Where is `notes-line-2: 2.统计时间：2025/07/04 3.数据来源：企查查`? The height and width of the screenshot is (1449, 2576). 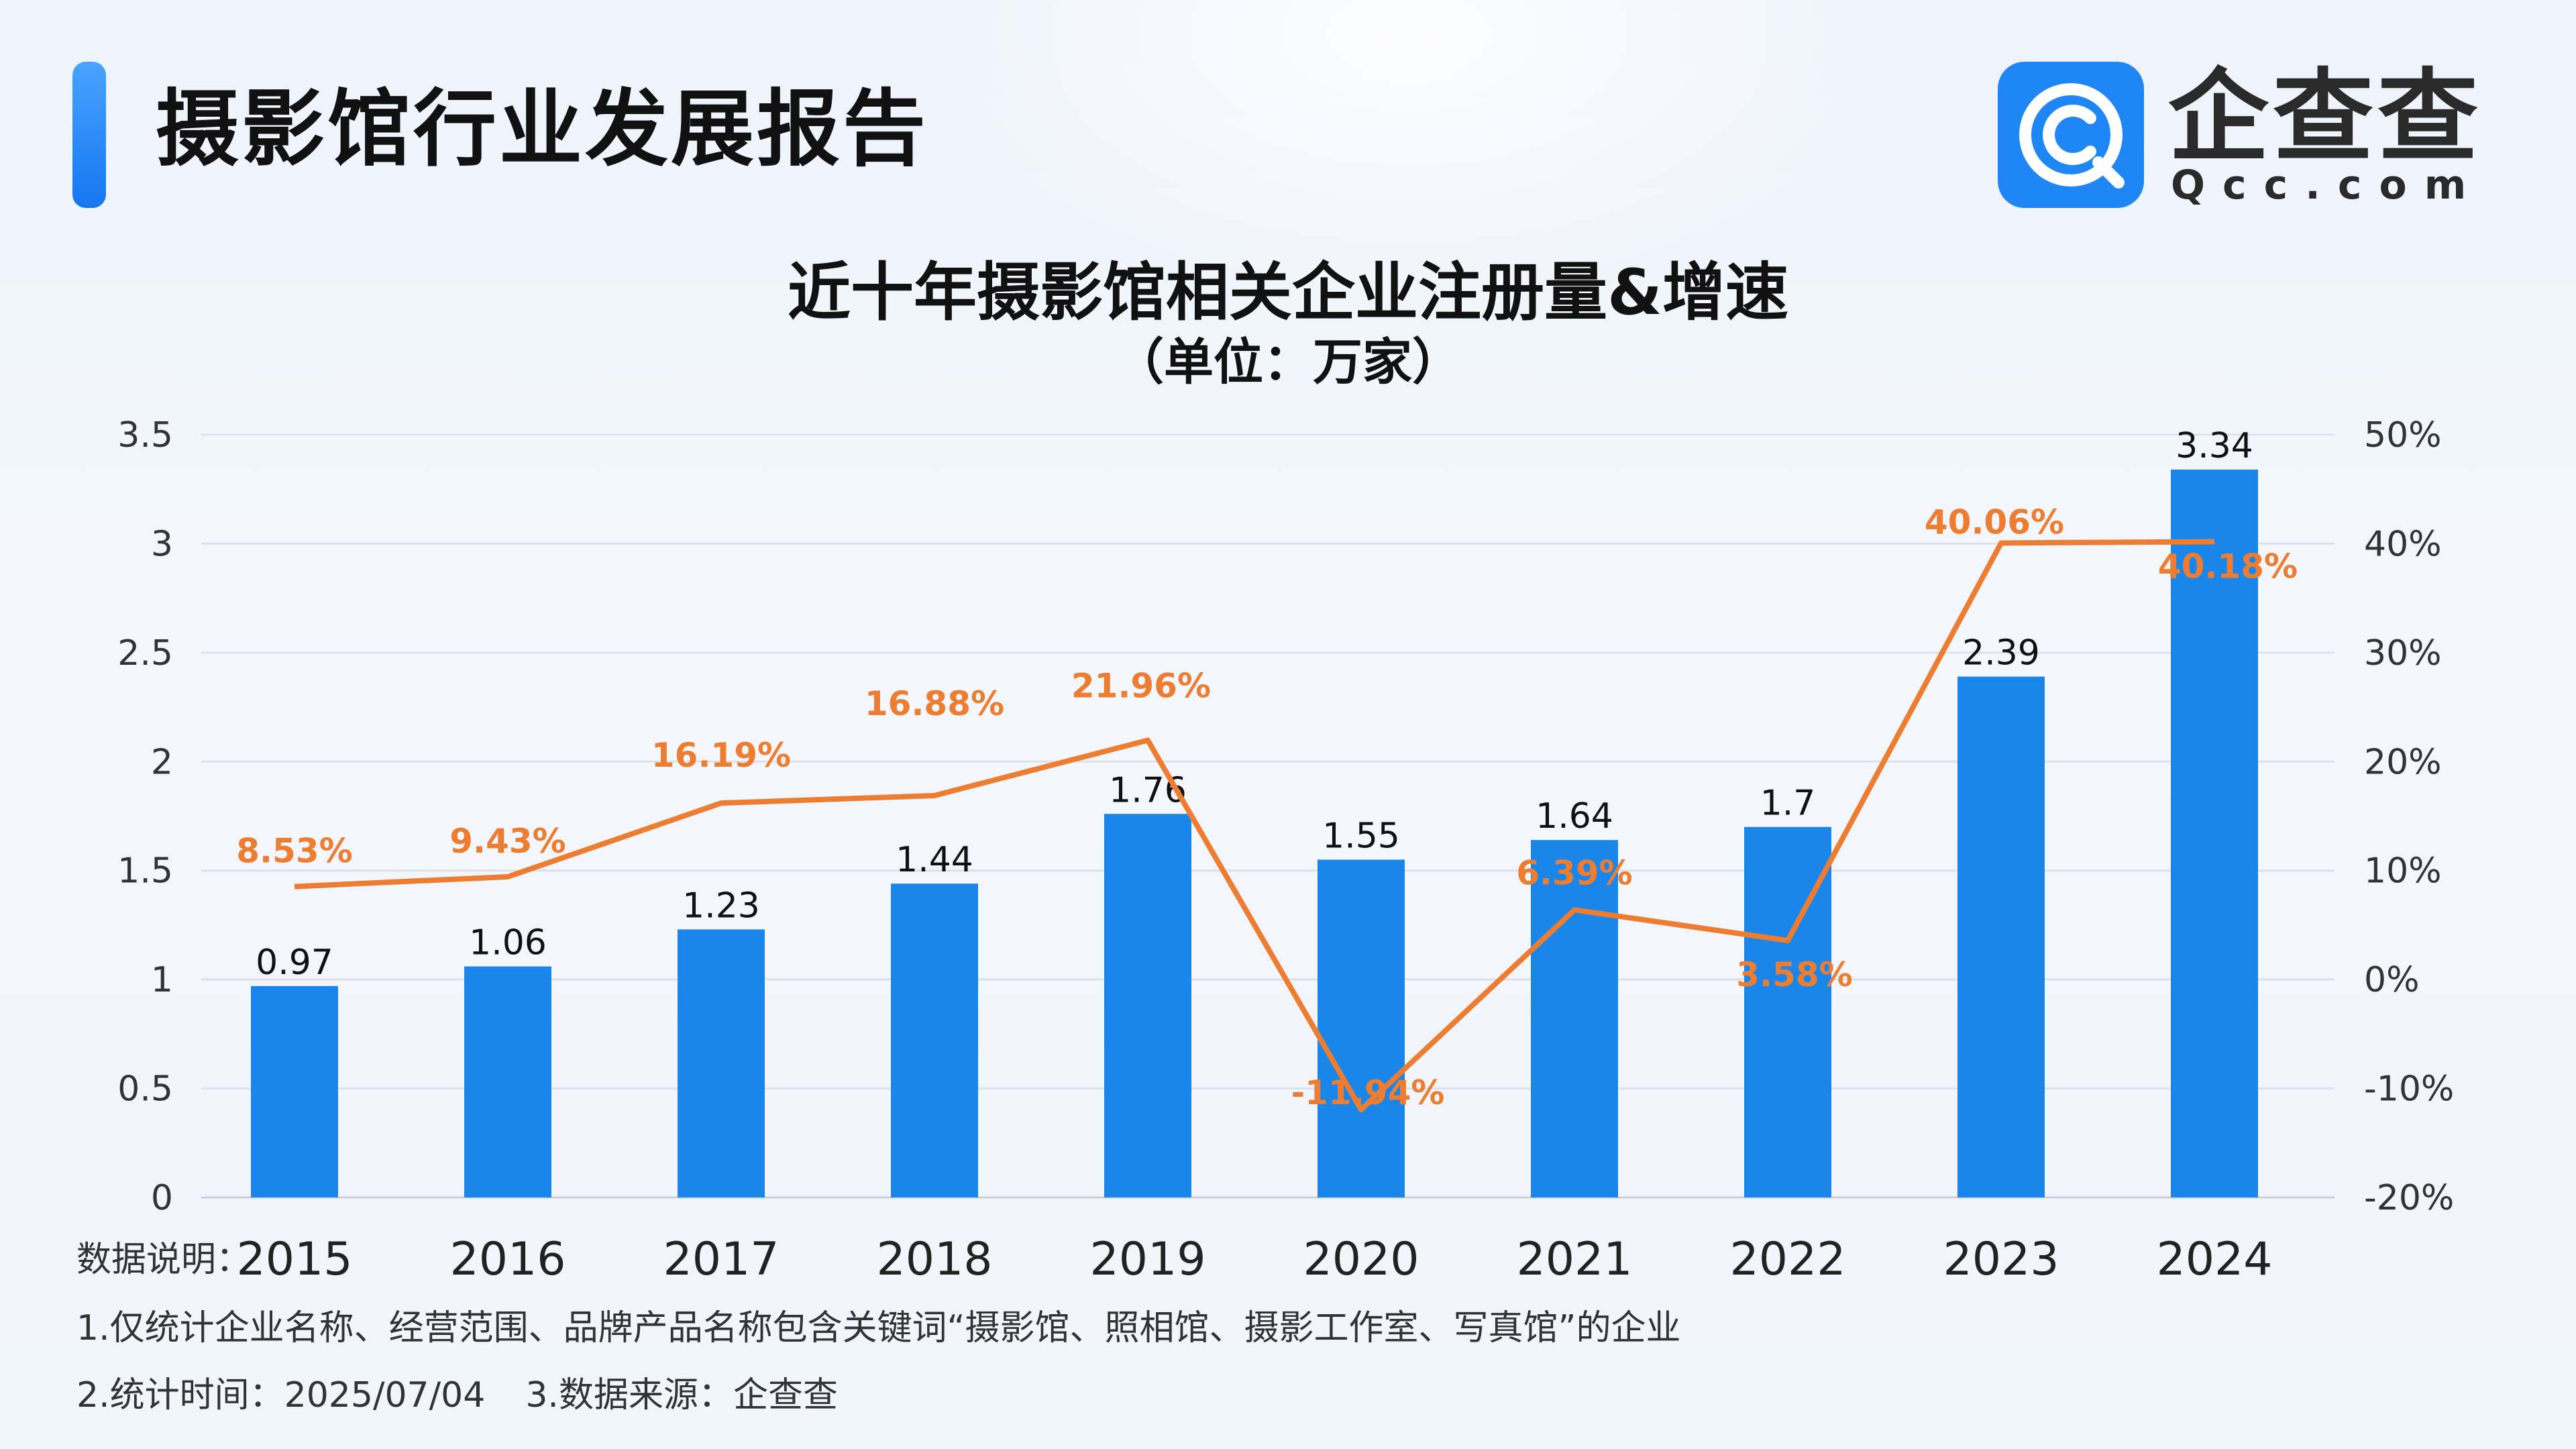
notes-line-2: 2.统计时间：2025/07/04 3.数据来源：企查查 is located at coordinates (457, 1395).